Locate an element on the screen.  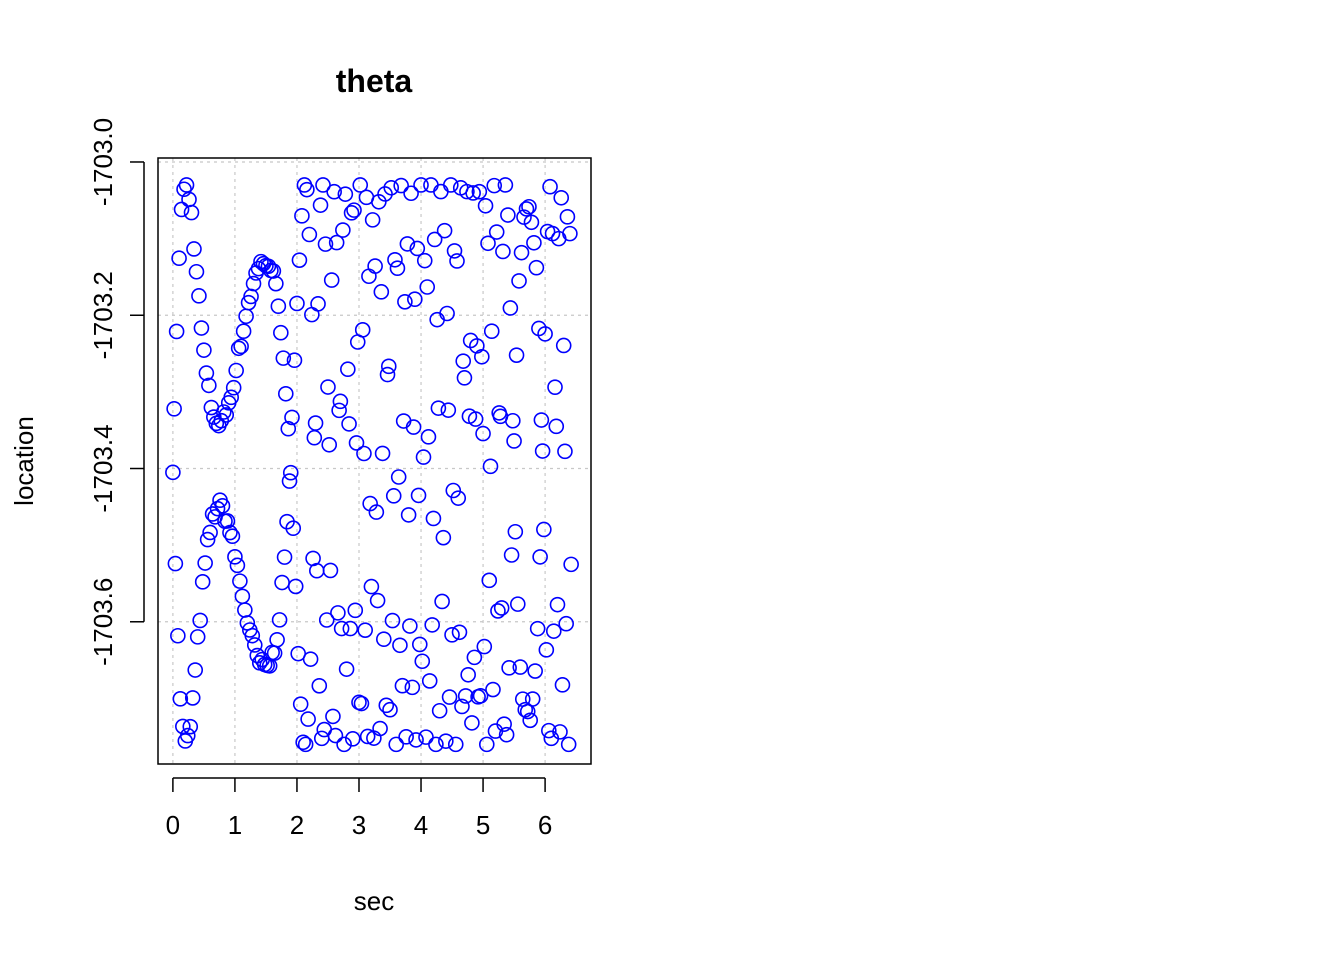
chart-title: theta is located at coordinates (374, 81).